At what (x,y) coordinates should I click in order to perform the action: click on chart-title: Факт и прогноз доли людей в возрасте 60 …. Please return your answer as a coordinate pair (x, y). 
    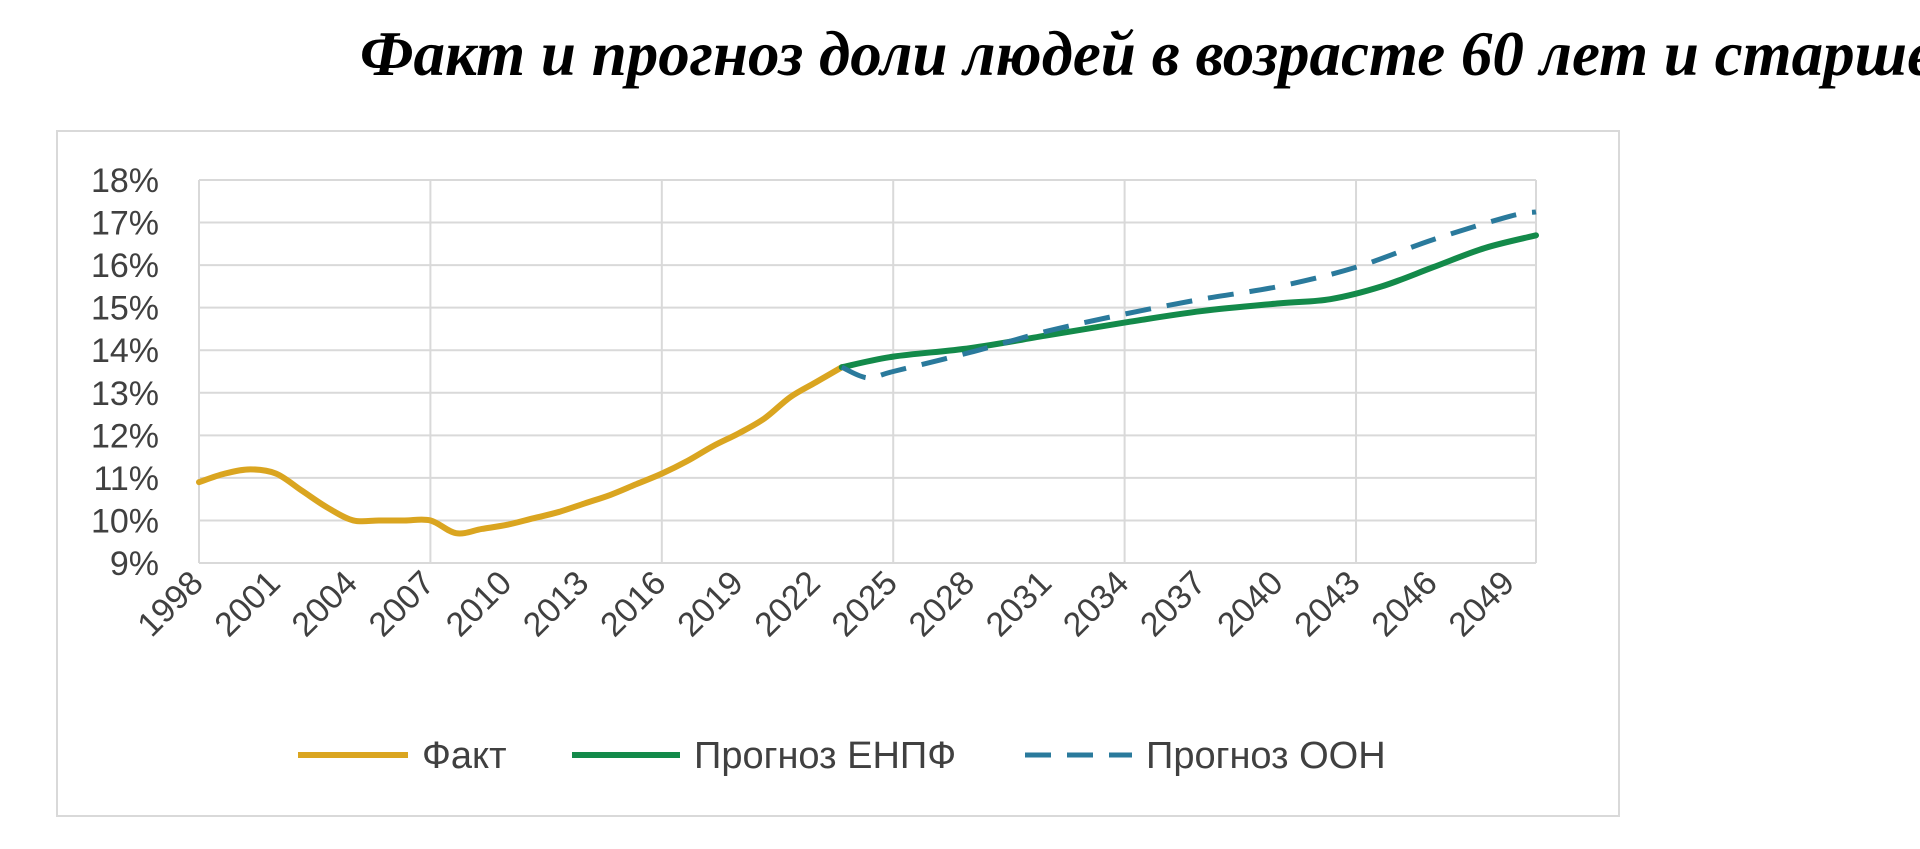
    Looking at the image, I should click on (1140, 54).